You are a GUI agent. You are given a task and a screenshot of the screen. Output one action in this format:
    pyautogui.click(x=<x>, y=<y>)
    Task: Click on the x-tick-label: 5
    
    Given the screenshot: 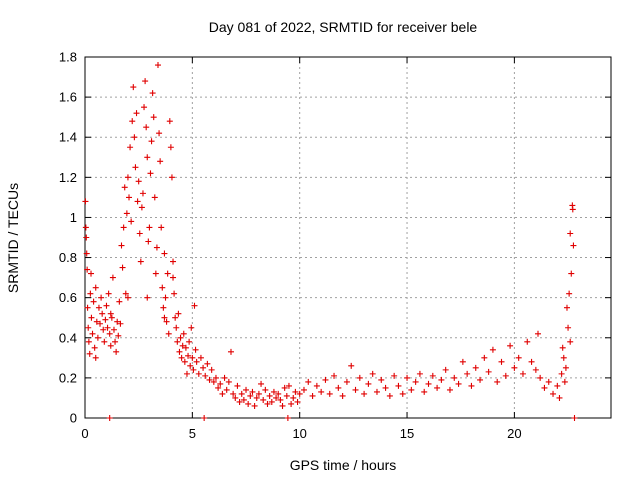 What is the action you would take?
    pyautogui.click(x=192, y=433)
    